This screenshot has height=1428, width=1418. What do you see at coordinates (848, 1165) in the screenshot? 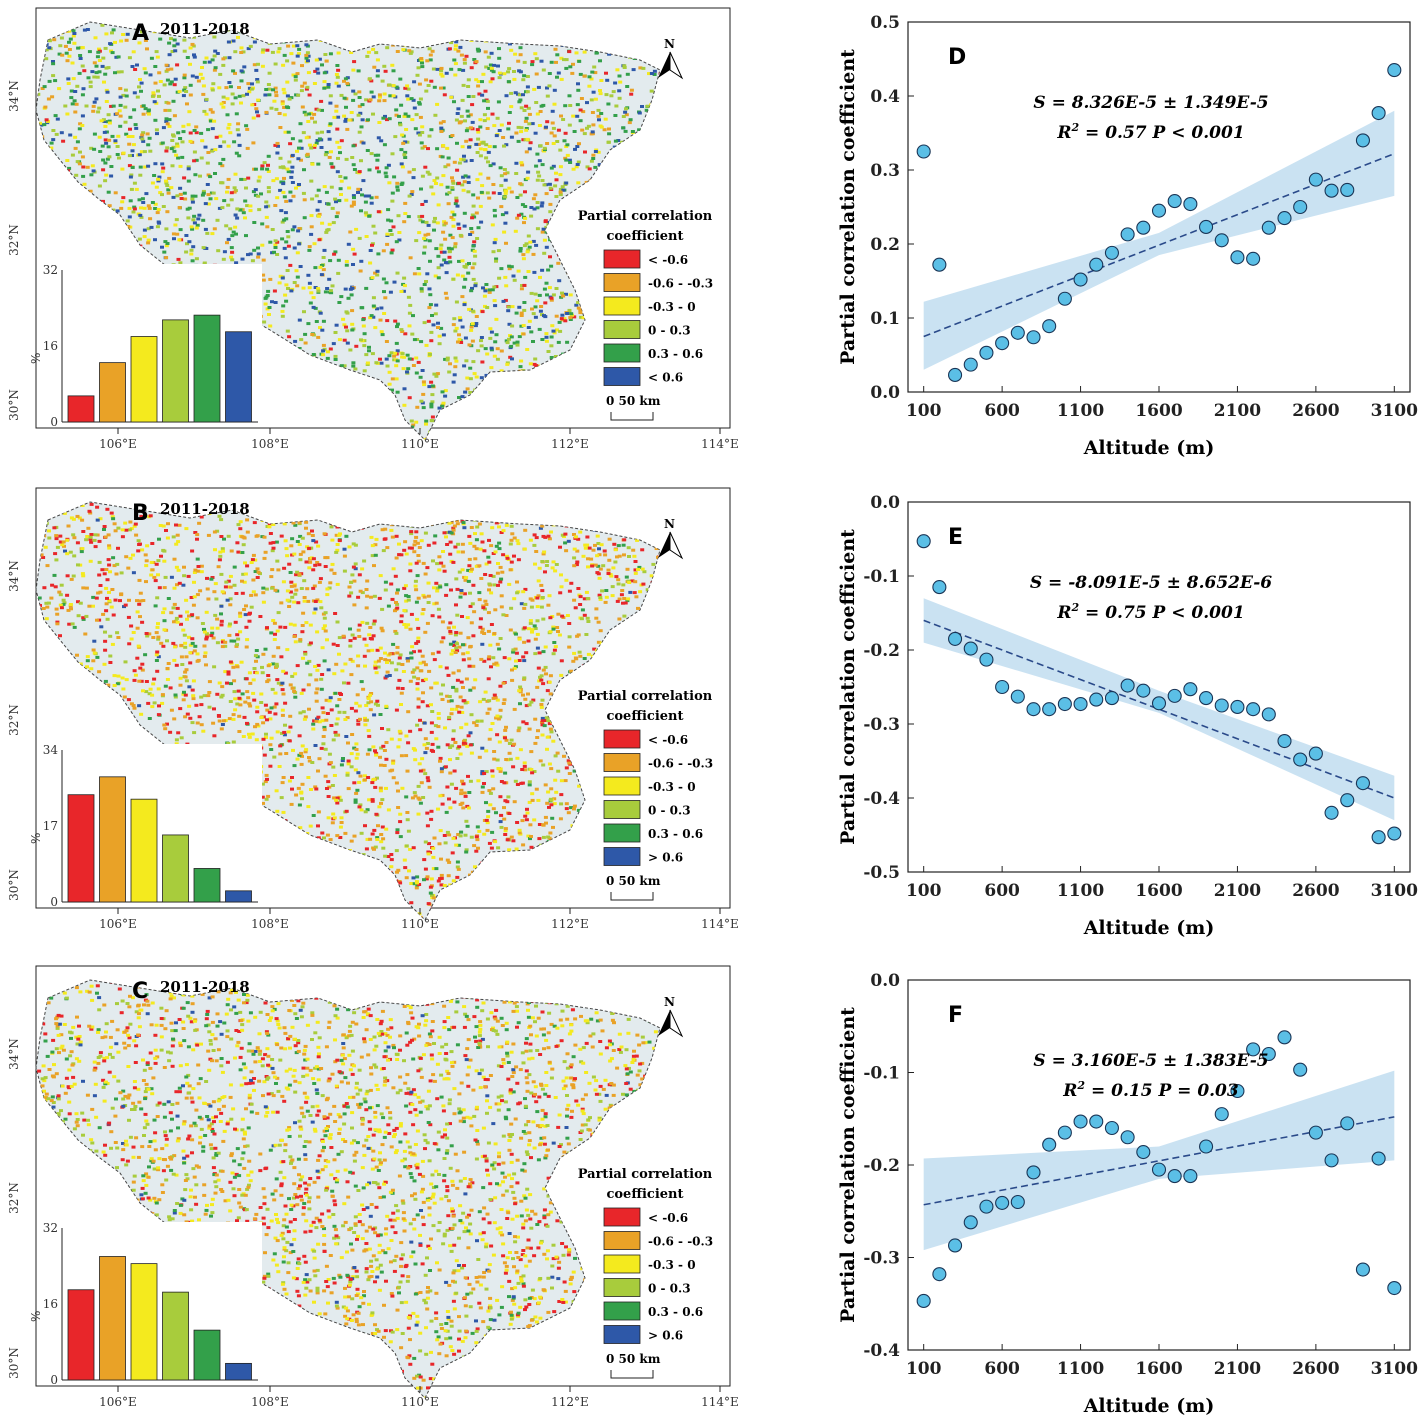
I see `y-axis-label: Partial correlation coefficient` at bounding box center [848, 1165].